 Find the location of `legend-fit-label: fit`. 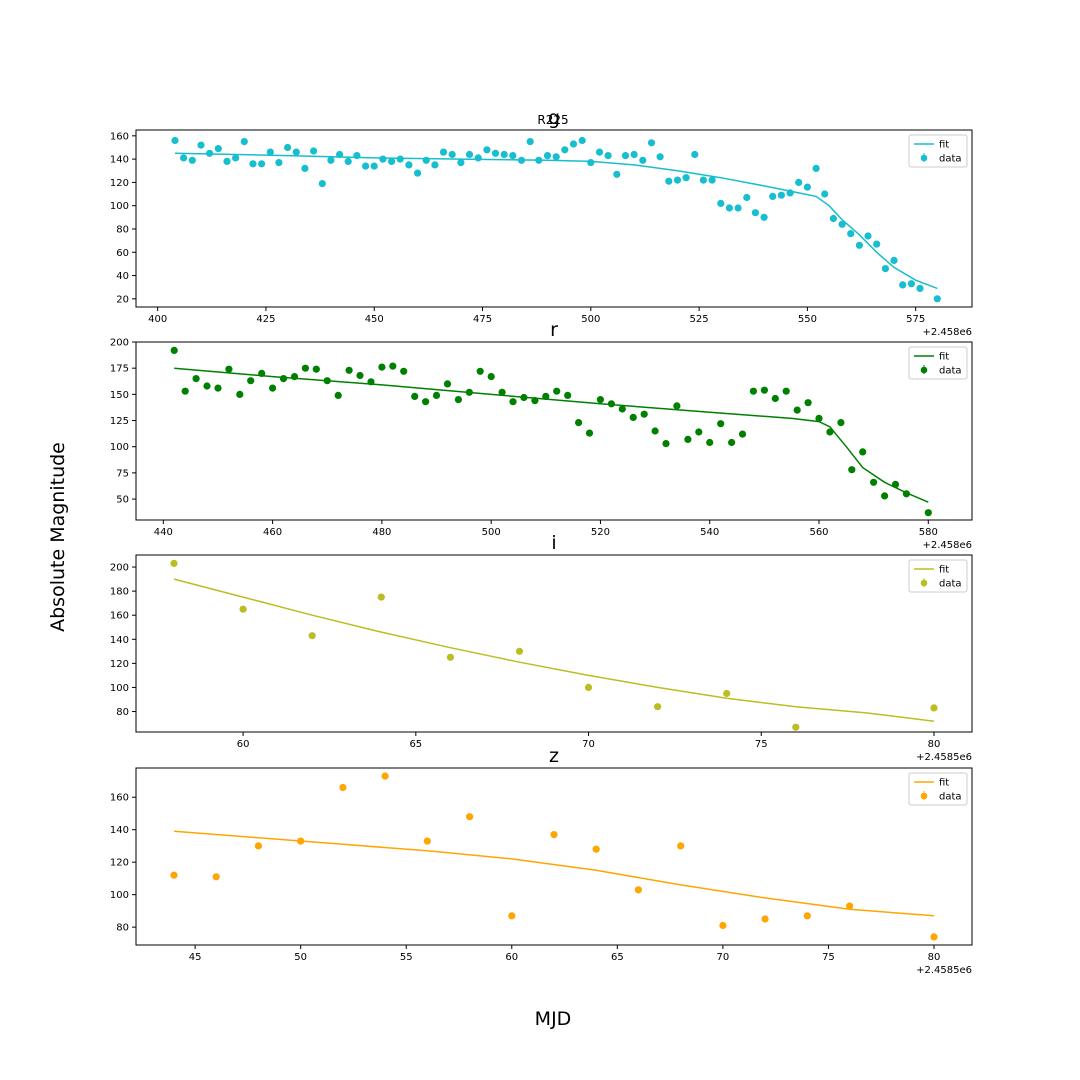

legend-fit-label: fit is located at coordinates (944, 783).